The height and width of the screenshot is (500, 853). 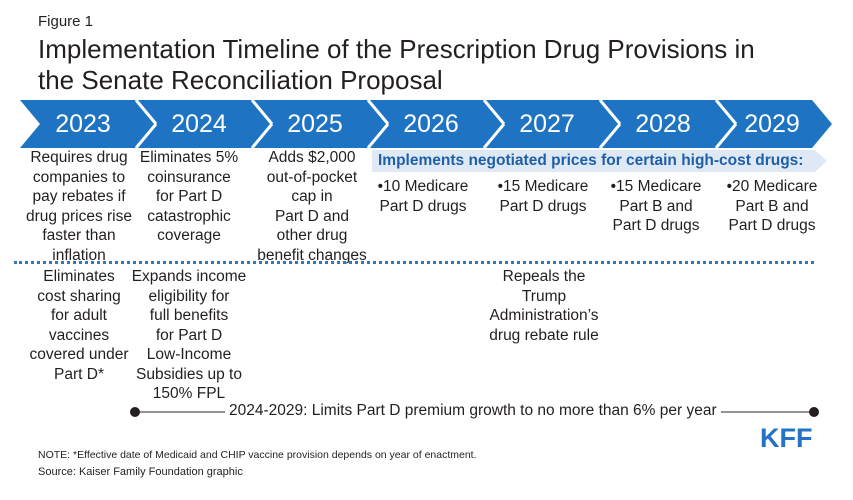 I want to click on negotiated-prices-banner, so click(x=599, y=161).